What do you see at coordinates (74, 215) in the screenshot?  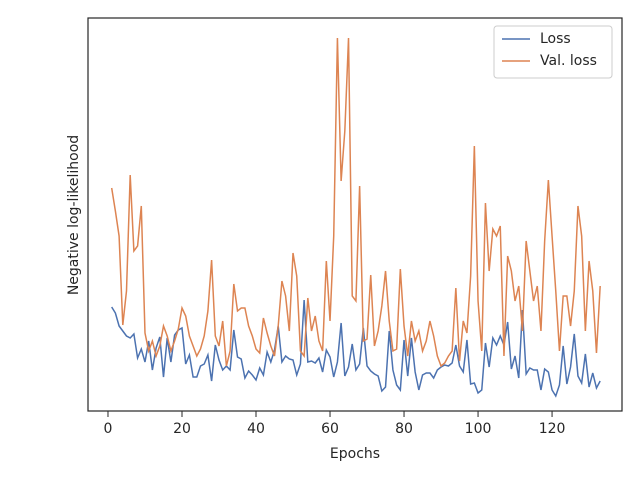 I see `y-axis-label: Negative log-likelihood` at bounding box center [74, 215].